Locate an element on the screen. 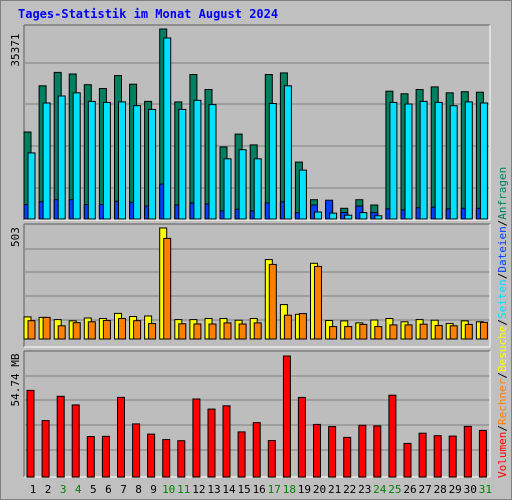  day-label-27: 27 is located at coordinates (424, 489).